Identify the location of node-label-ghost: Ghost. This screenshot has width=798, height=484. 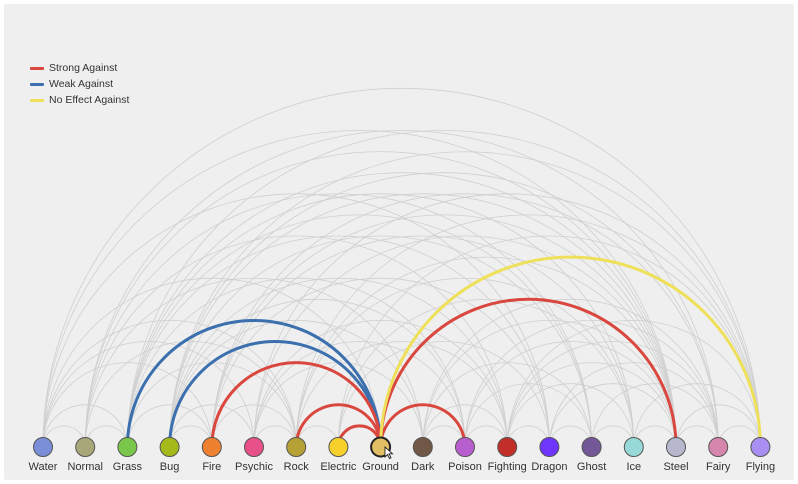
(591, 467).